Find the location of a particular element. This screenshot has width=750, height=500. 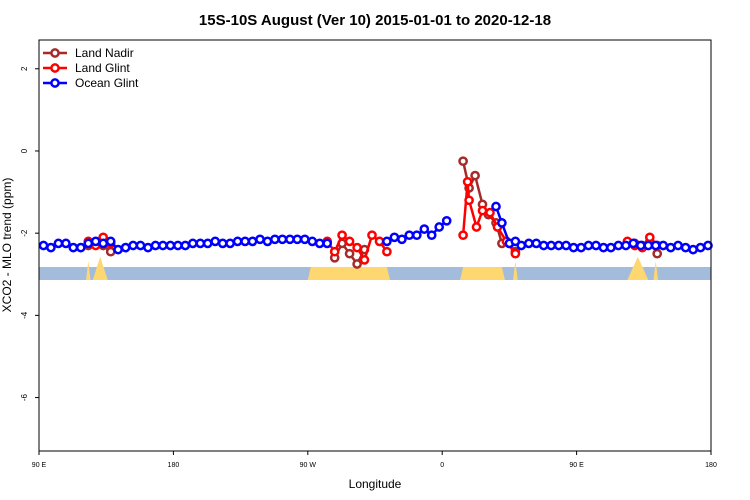

x-axis: 90 E 180 90 W 0 90 E 180 is located at coordinates (374, 460).